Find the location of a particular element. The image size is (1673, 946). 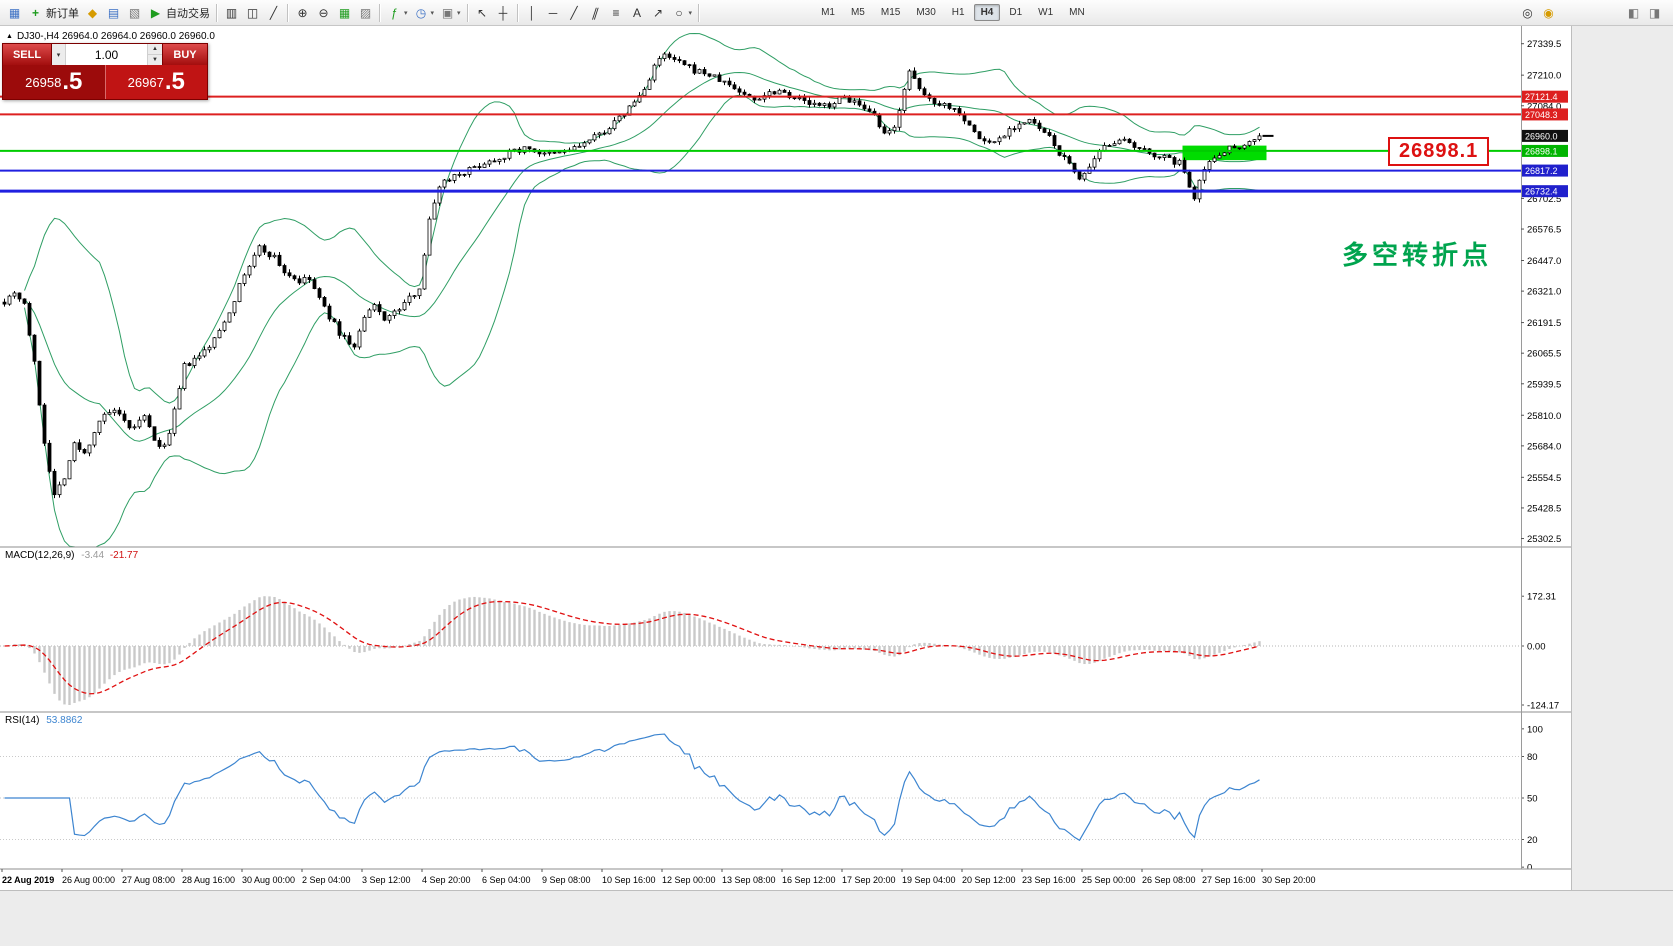

axis-tick-label: 26065.5 is located at coordinates (1544, 354).